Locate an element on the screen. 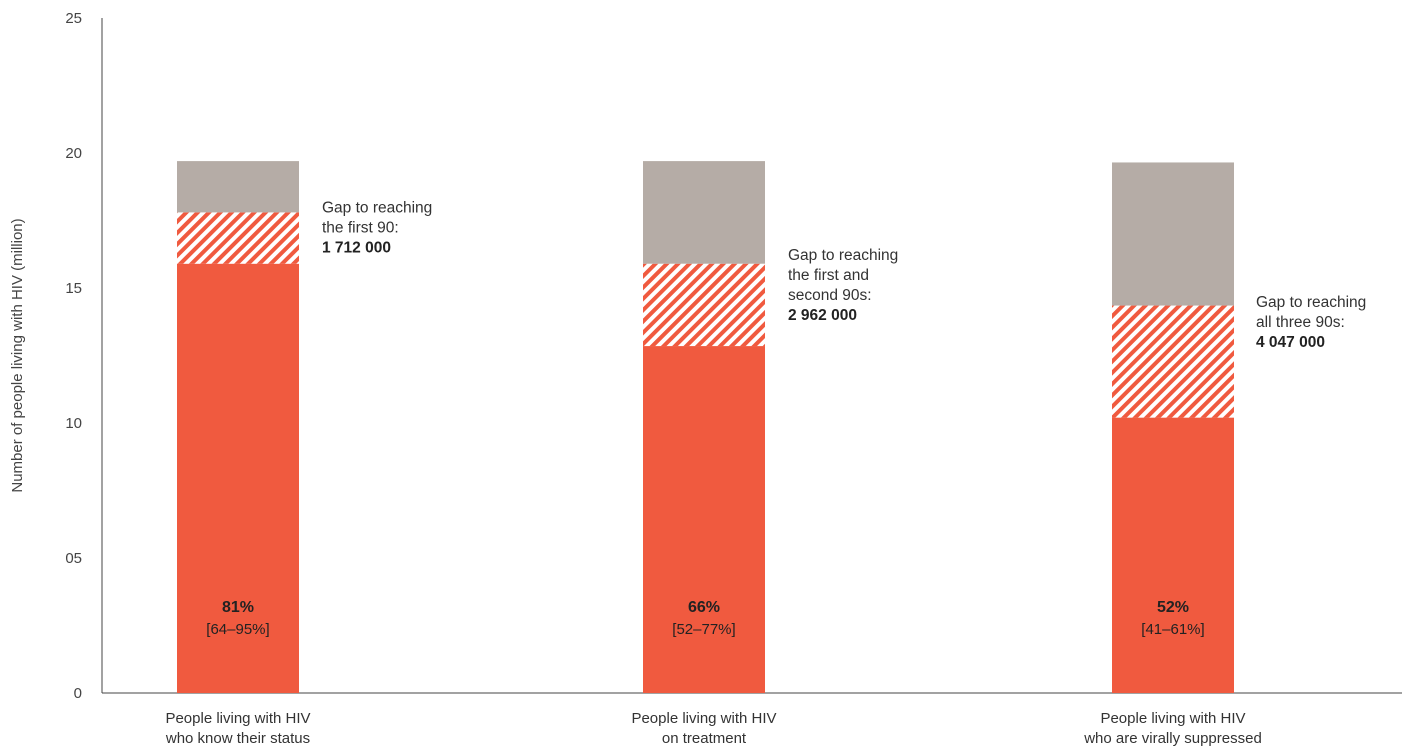 This screenshot has width=1405, height=753. gap-annotation-value: 4 047 000 is located at coordinates (1290, 342).